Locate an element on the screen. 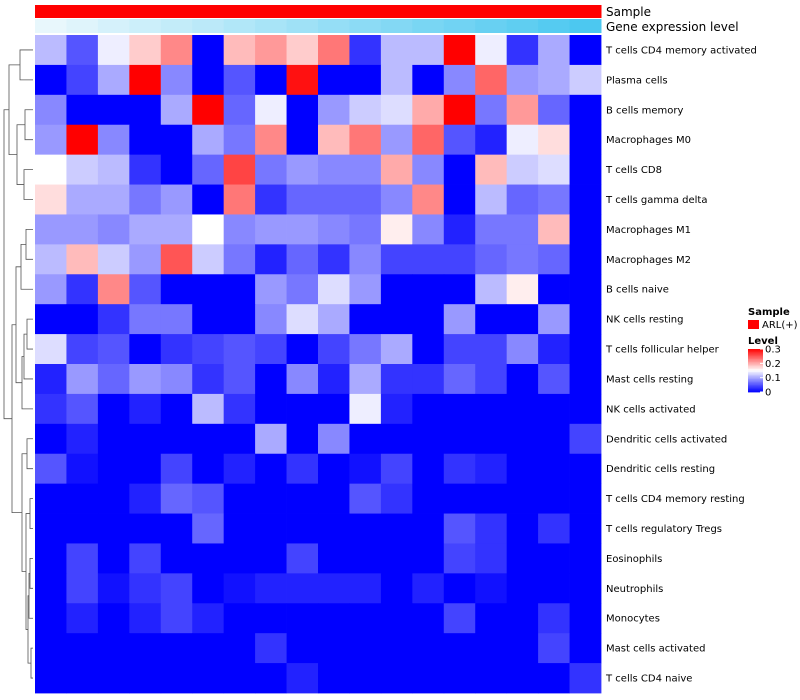  row-label: Eosinophils is located at coordinates (634, 559).